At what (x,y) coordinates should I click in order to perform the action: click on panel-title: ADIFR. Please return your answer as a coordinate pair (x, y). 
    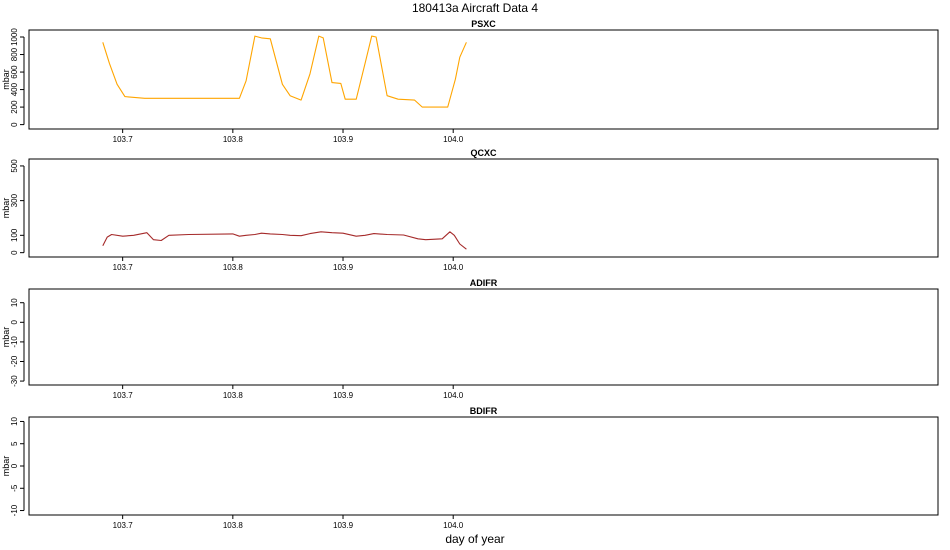
    Looking at the image, I should click on (484, 283).